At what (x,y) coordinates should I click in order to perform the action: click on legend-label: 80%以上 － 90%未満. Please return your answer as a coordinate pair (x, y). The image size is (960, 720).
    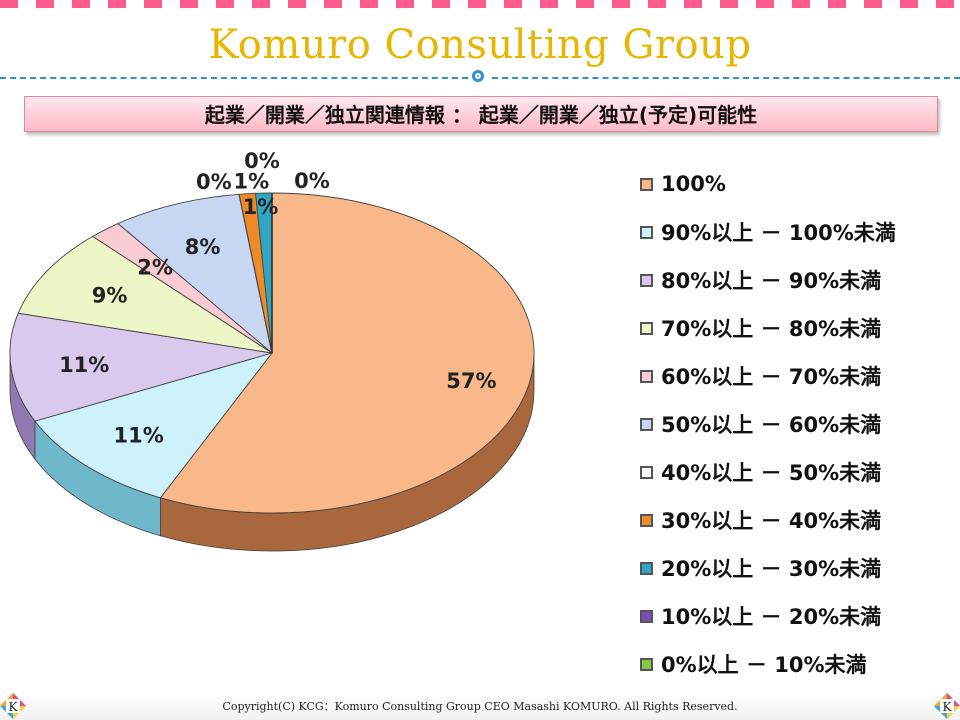
    Looking at the image, I should click on (771, 281).